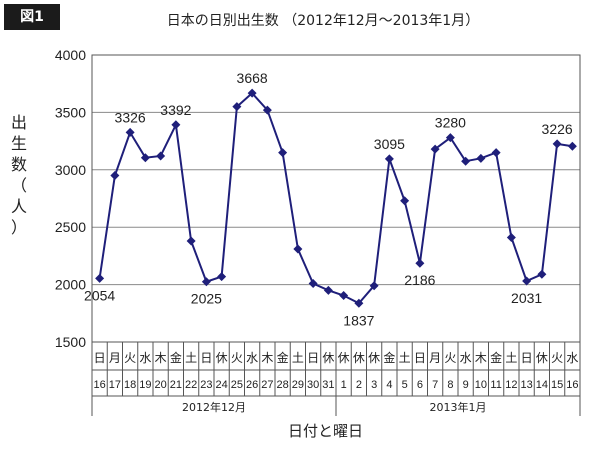  Describe the element at coordinates (511, 385) in the screenshot. I see `x-tick-date: 12` at that location.